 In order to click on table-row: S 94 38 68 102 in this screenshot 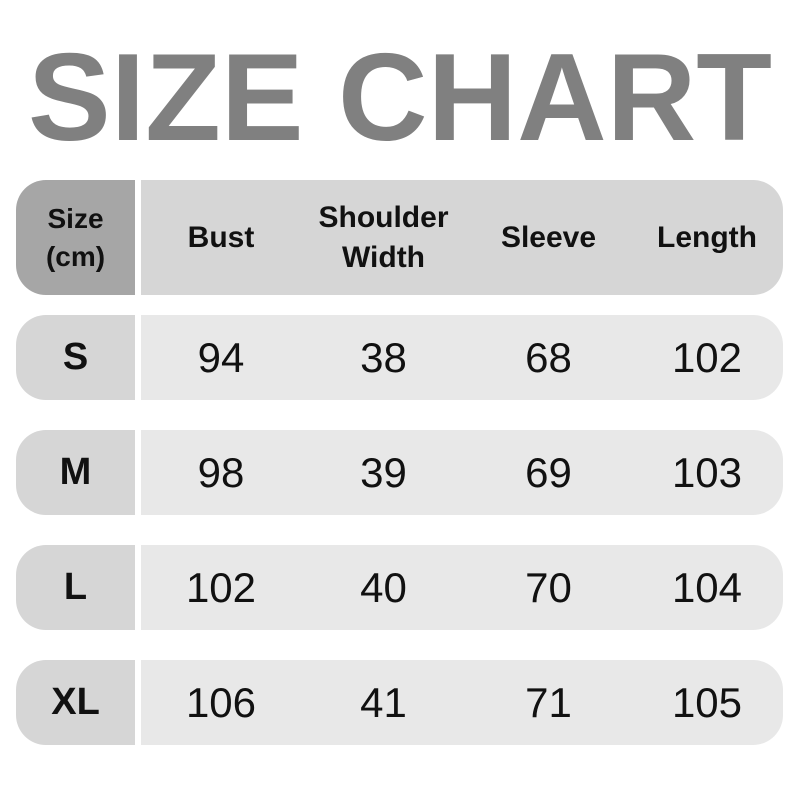, I will do `click(399, 357)`.